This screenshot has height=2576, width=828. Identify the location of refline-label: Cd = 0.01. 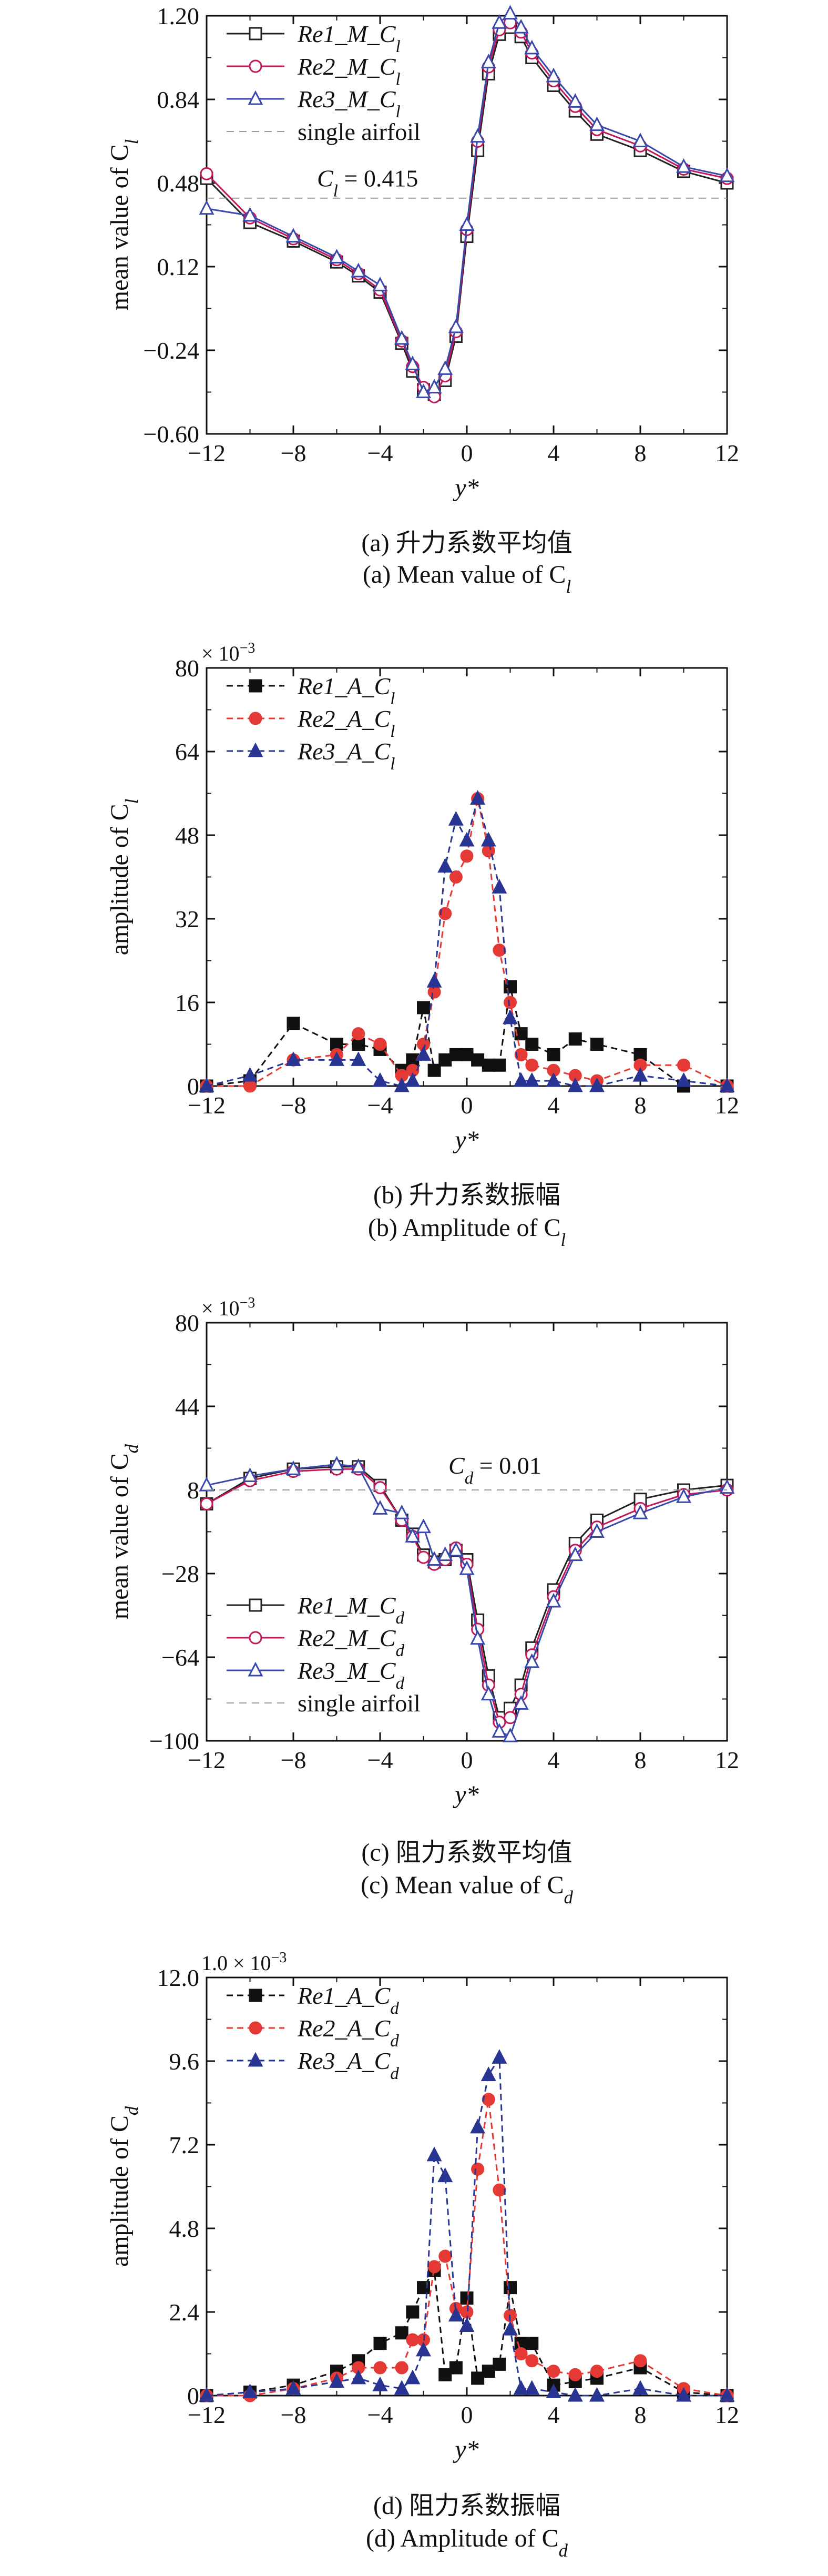
(494, 1470).